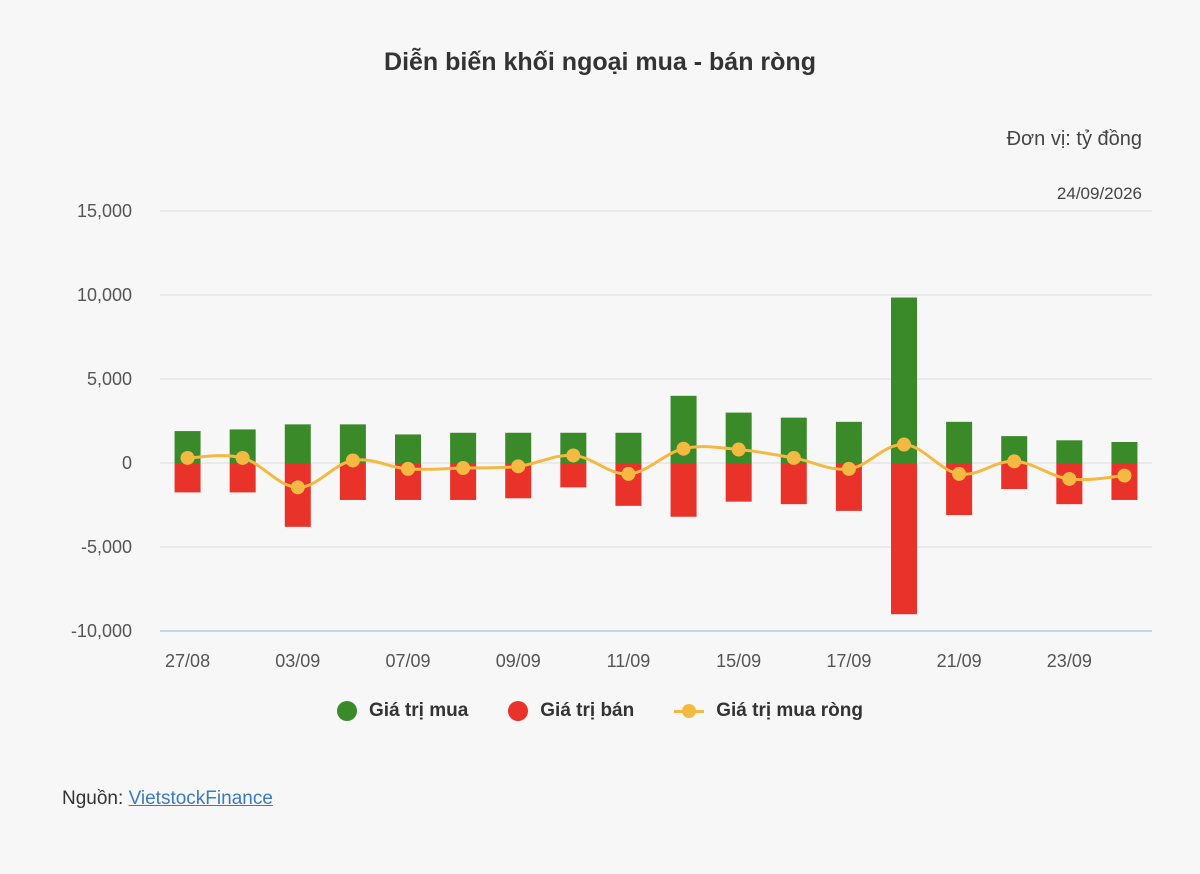 The height and width of the screenshot is (874, 1200). What do you see at coordinates (347, 711) in the screenshot?
I see `buy-legend-dot-icon` at bounding box center [347, 711].